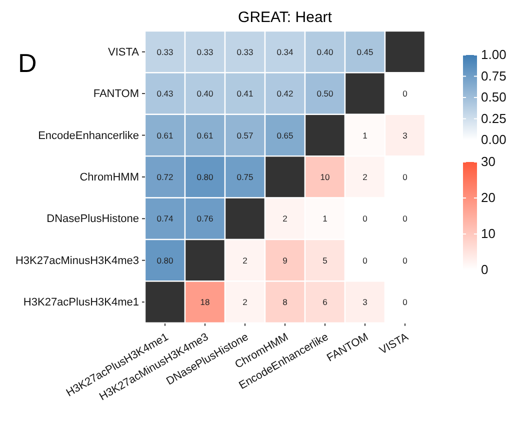  Describe the element at coordinates (365, 51) in the screenshot. I see `data-label: 0.45` at that location.